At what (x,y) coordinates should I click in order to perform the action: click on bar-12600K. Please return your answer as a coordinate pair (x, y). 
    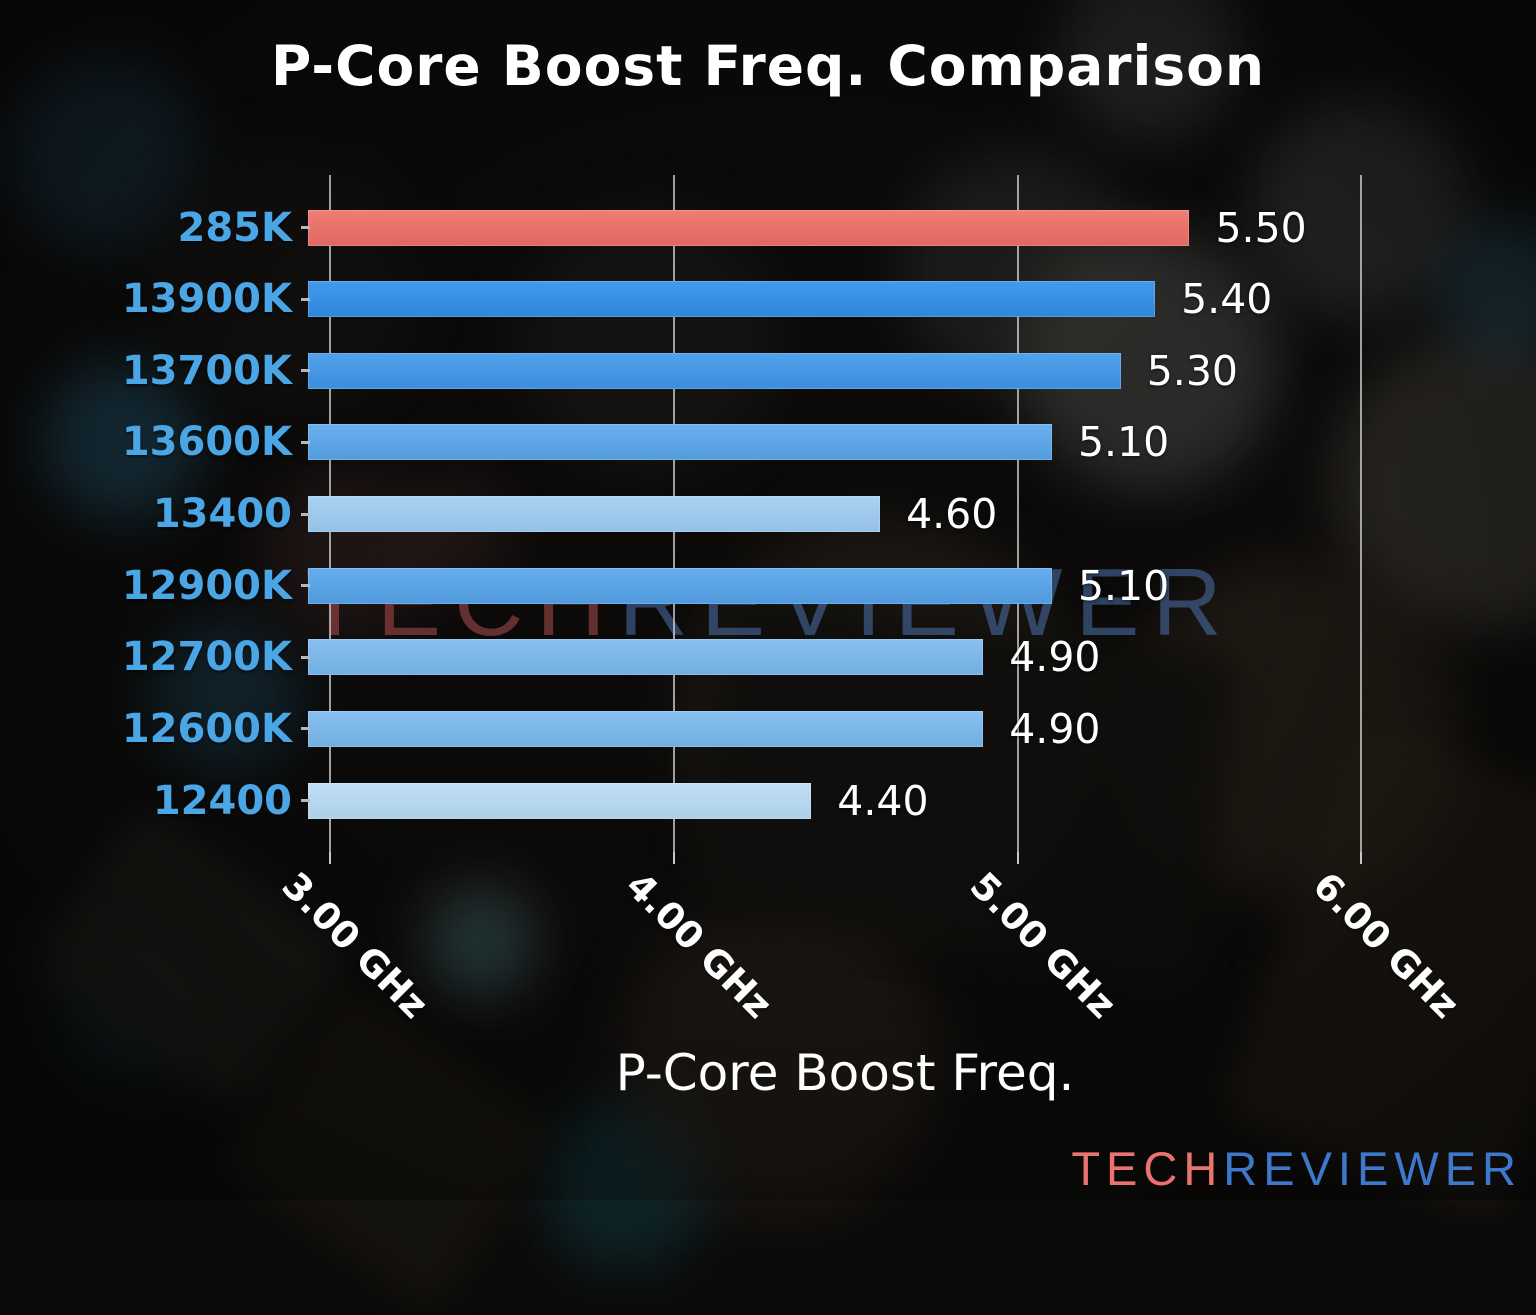
    Looking at the image, I should click on (646, 728).